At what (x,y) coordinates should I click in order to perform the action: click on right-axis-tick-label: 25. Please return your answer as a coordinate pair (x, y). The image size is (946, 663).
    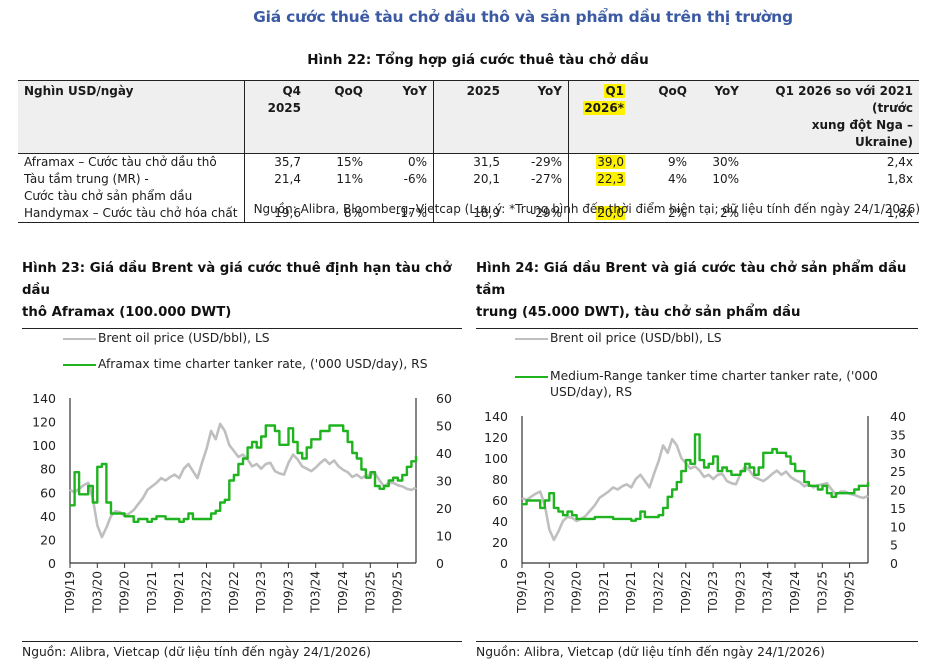
    Looking at the image, I should click on (898, 471).